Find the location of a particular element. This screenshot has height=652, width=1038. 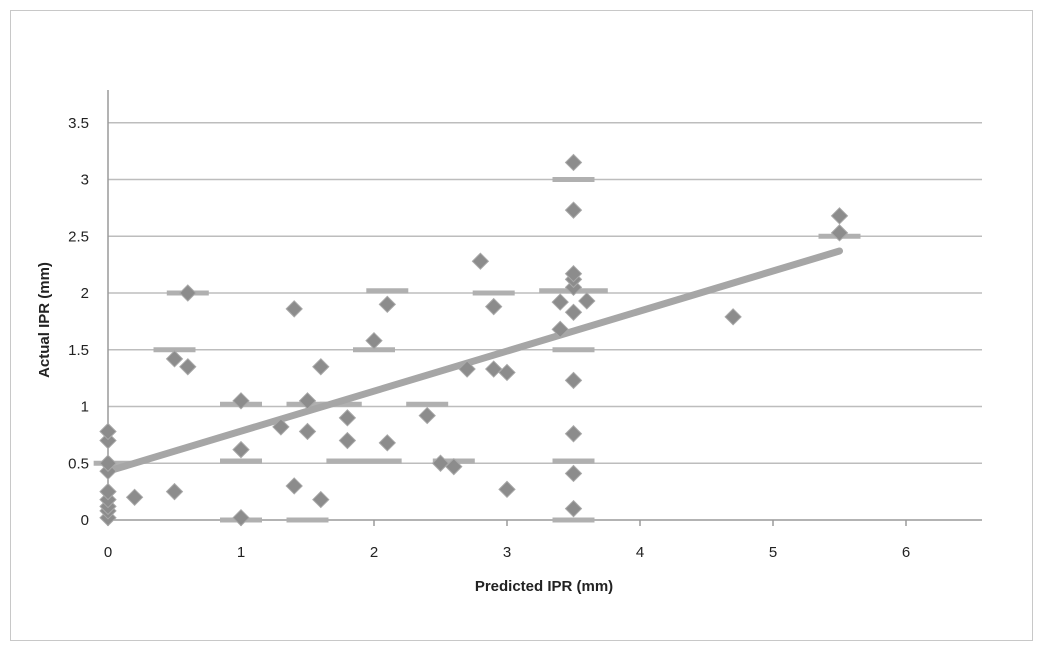

x-axis-title: Predicted IPR (mm) is located at coordinates (544, 586).